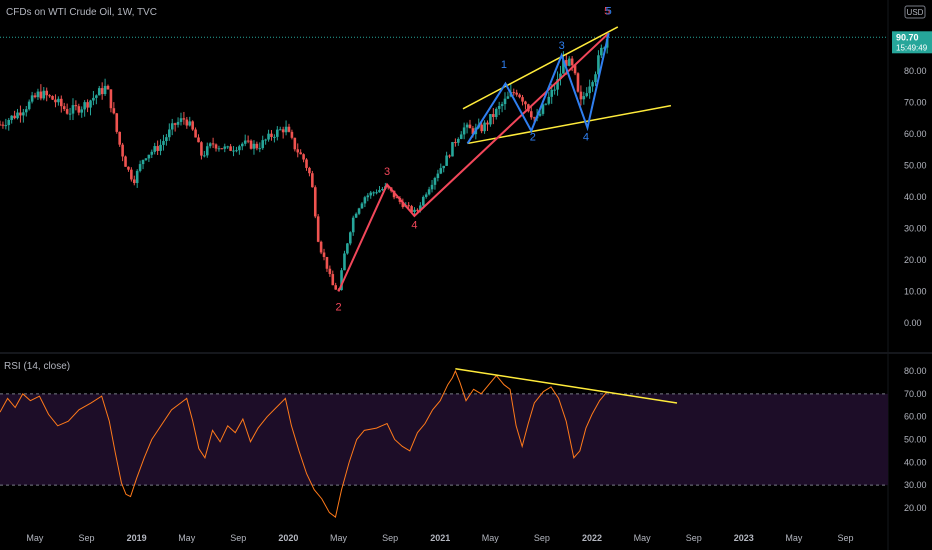  I want to click on rsi-trendline, so click(566, 385).